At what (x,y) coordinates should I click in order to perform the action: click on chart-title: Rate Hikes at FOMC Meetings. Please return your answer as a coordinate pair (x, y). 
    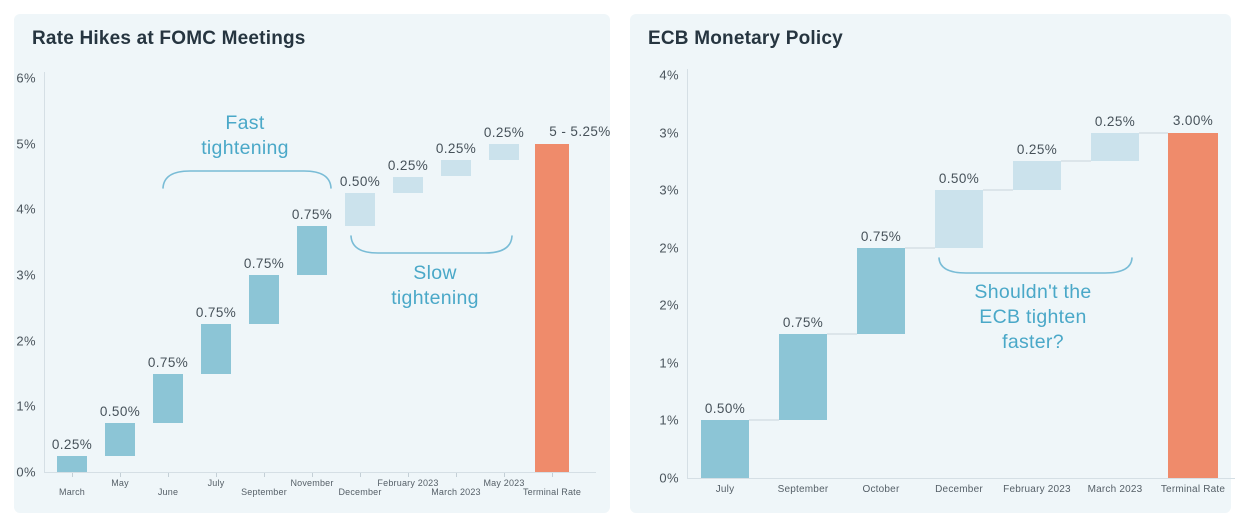
    Looking at the image, I should click on (169, 38).